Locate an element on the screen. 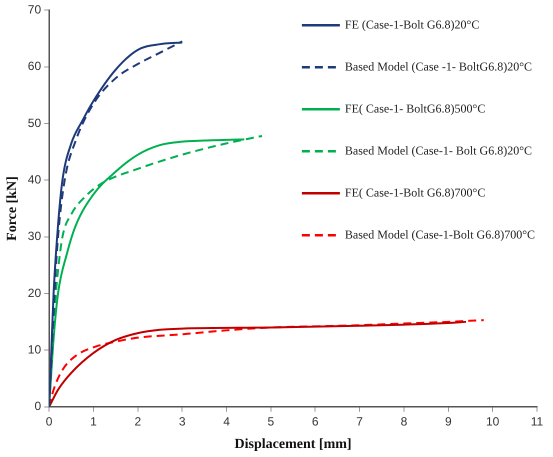  legend-label: Based Model (Case-1- Bolt G6.8)20°C is located at coordinates (438, 150).